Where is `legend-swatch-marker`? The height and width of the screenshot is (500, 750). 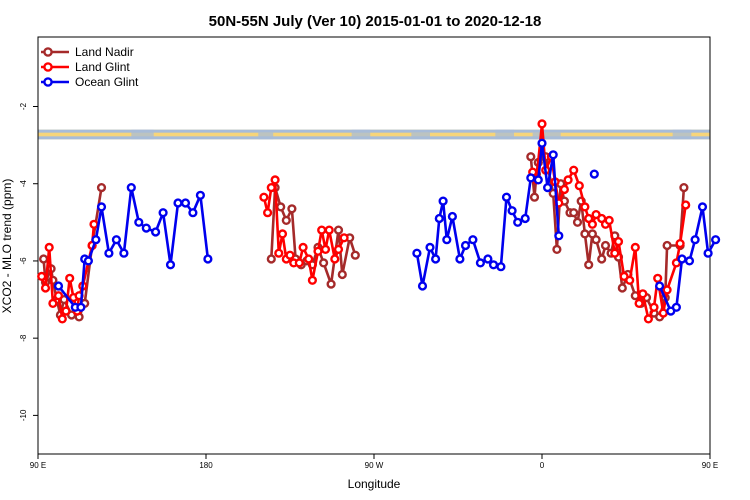
legend-swatch-marker is located at coordinates (48, 52).